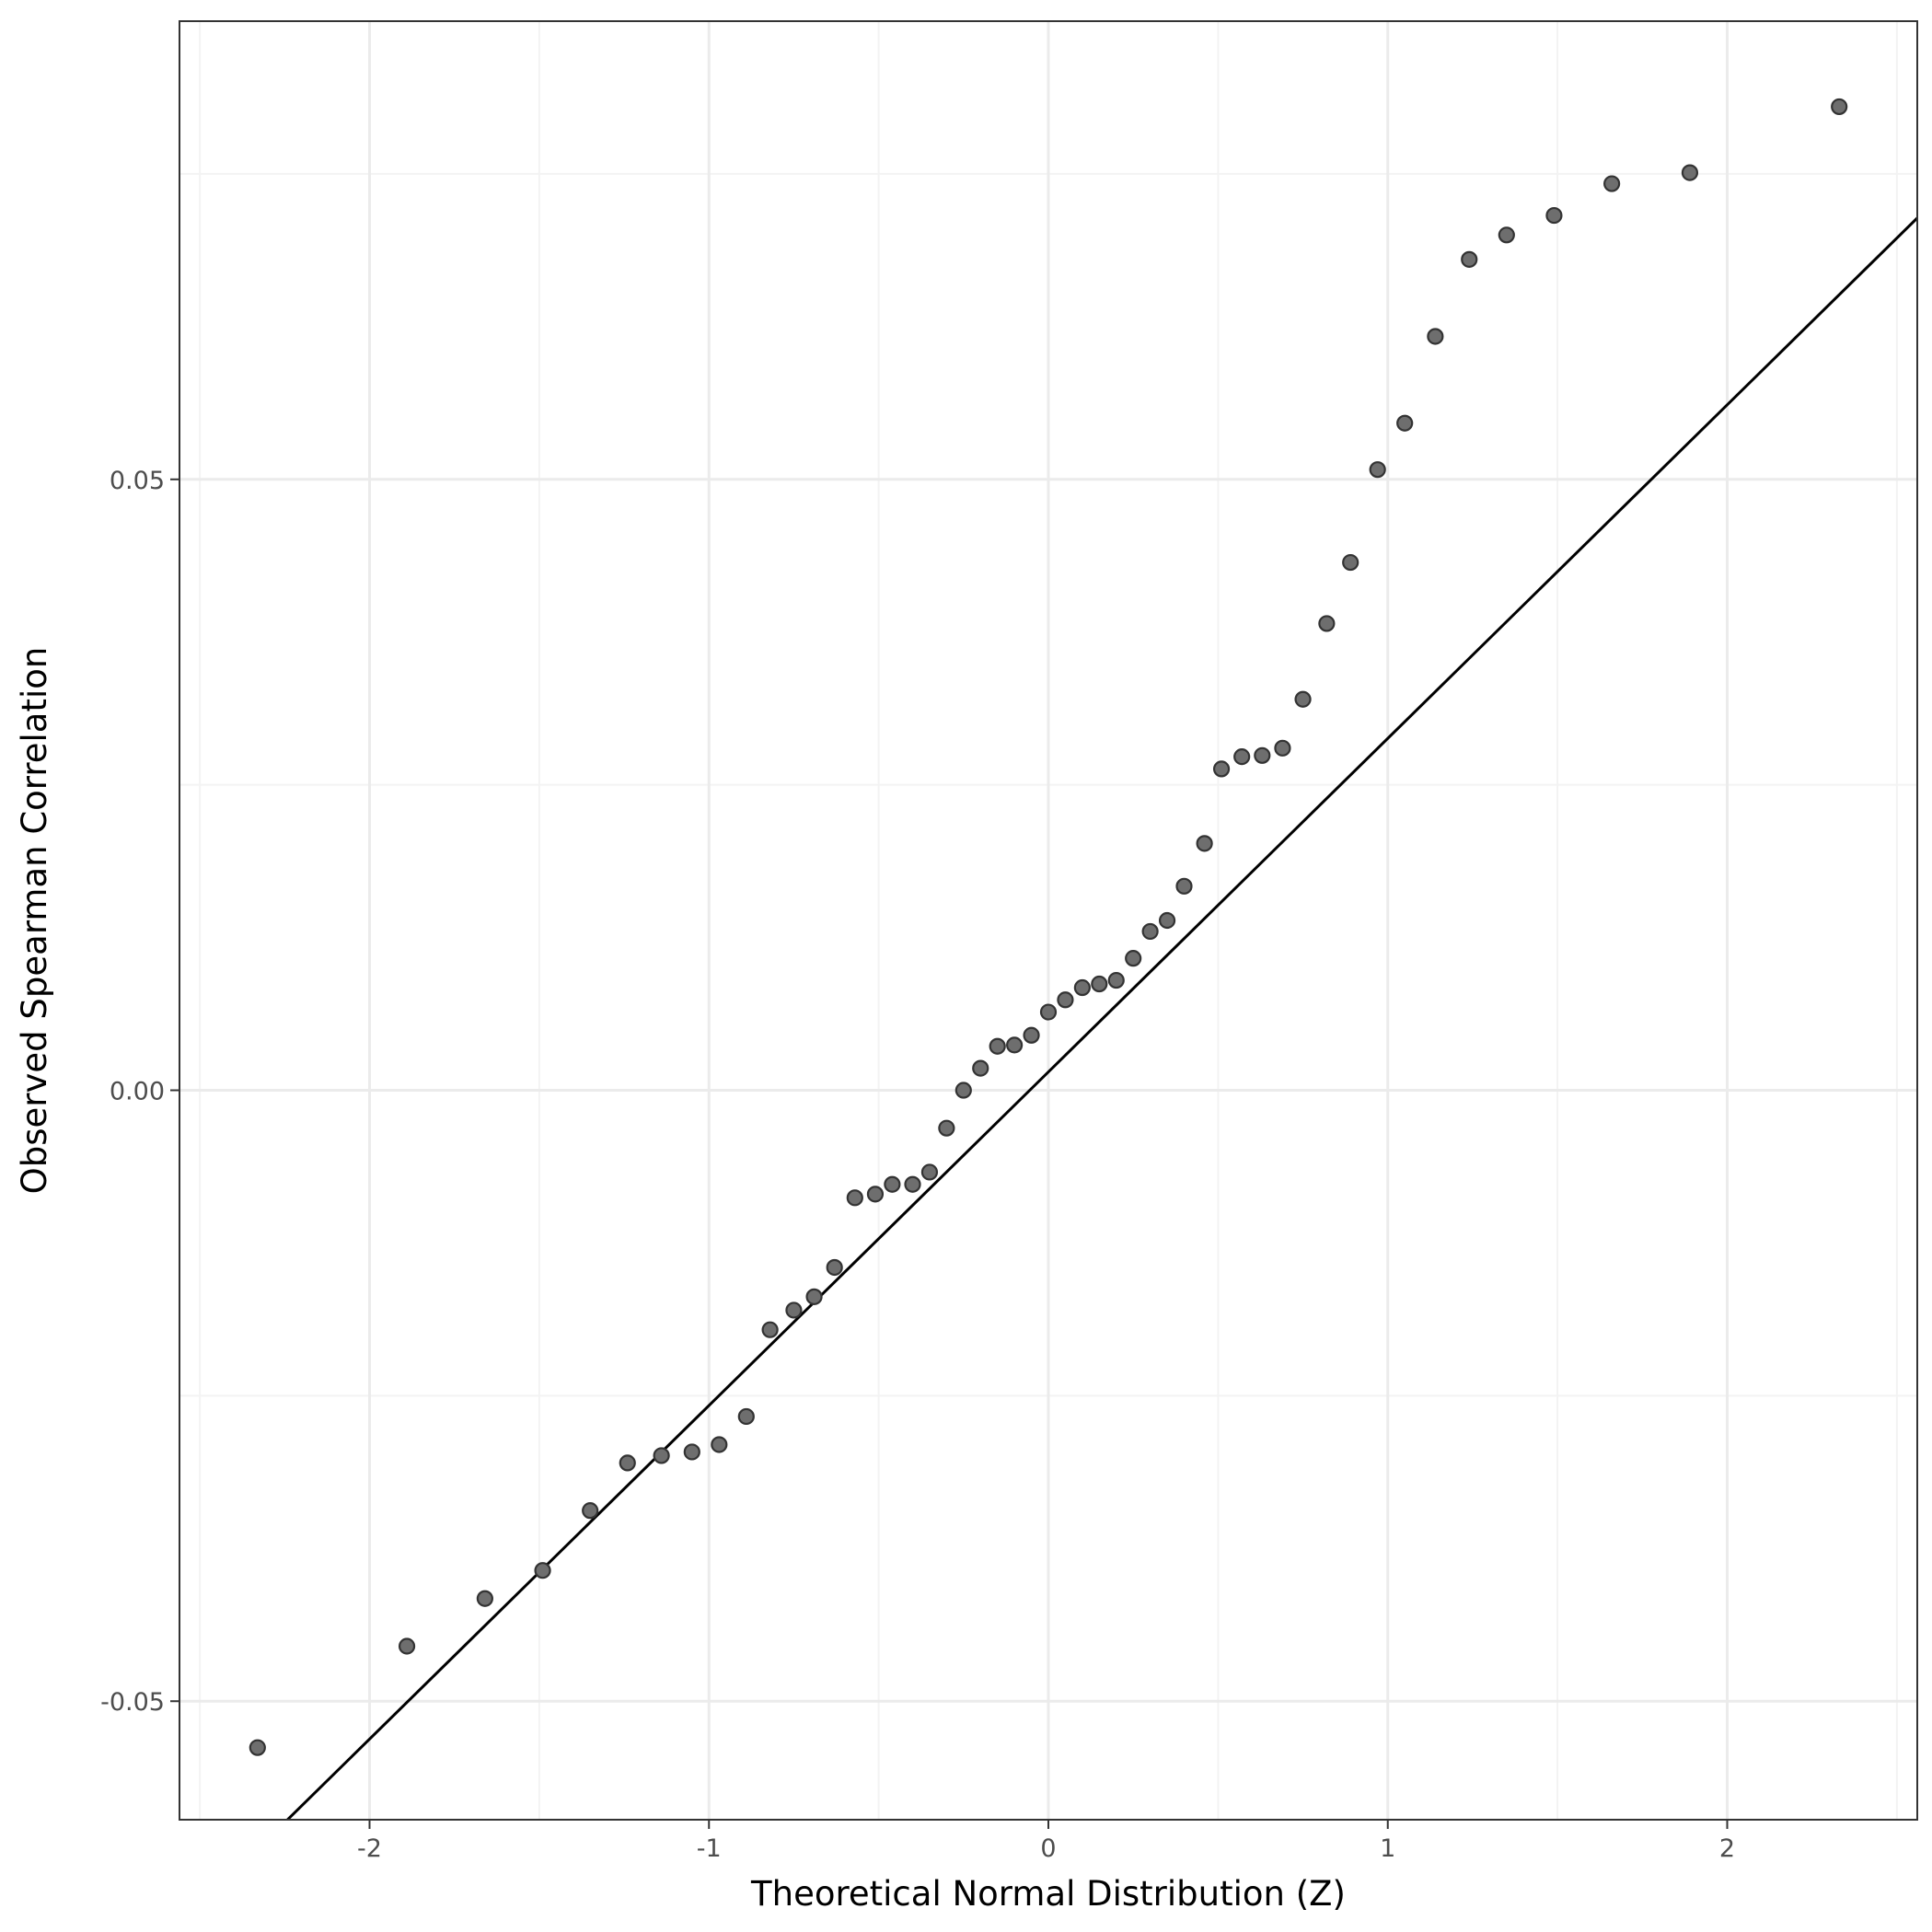 The width and height of the screenshot is (1932, 1932). I want to click on x-tick-label: 0, so click(1048, 1849).